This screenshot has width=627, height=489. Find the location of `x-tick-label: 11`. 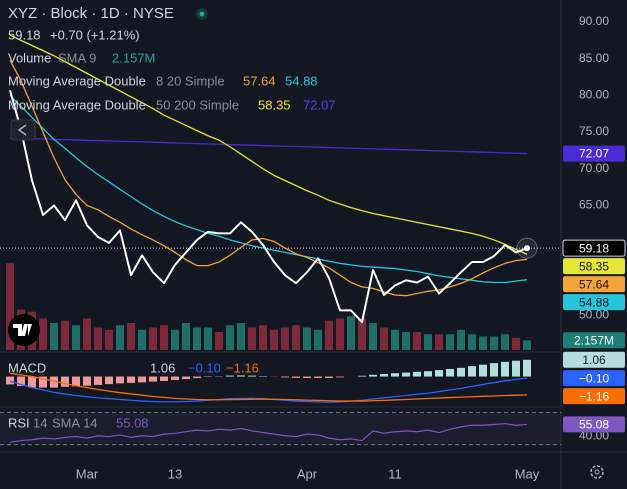

x-tick-label: 11 is located at coordinates (395, 473).